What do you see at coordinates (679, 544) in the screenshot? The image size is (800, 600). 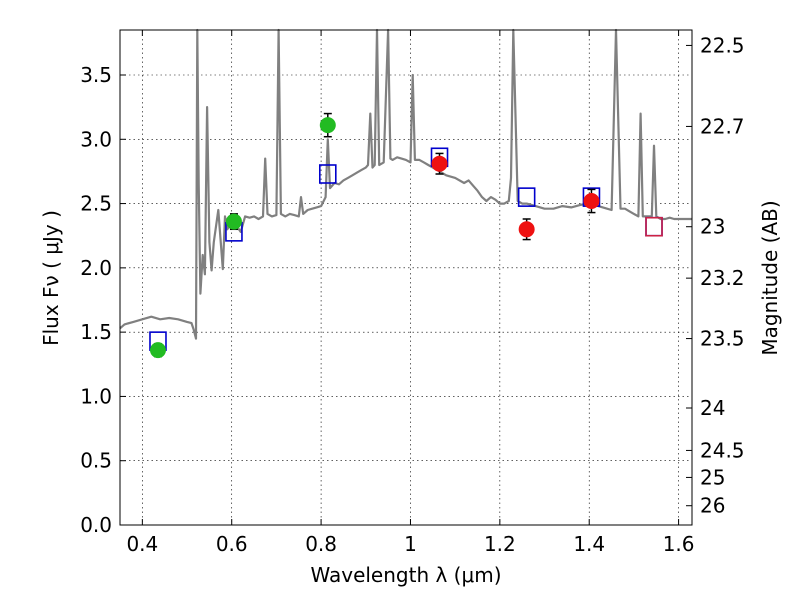 I see `x-tick-label: 1.6` at bounding box center [679, 544].